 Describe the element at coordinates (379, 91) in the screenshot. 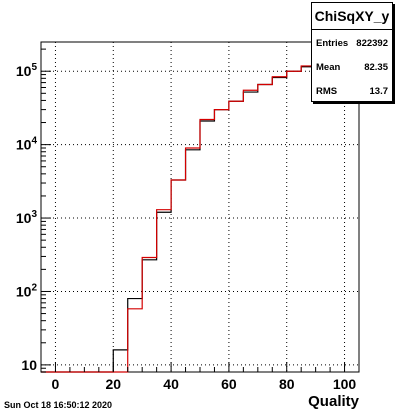

I see `stat-rms-value: 13.7` at that location.